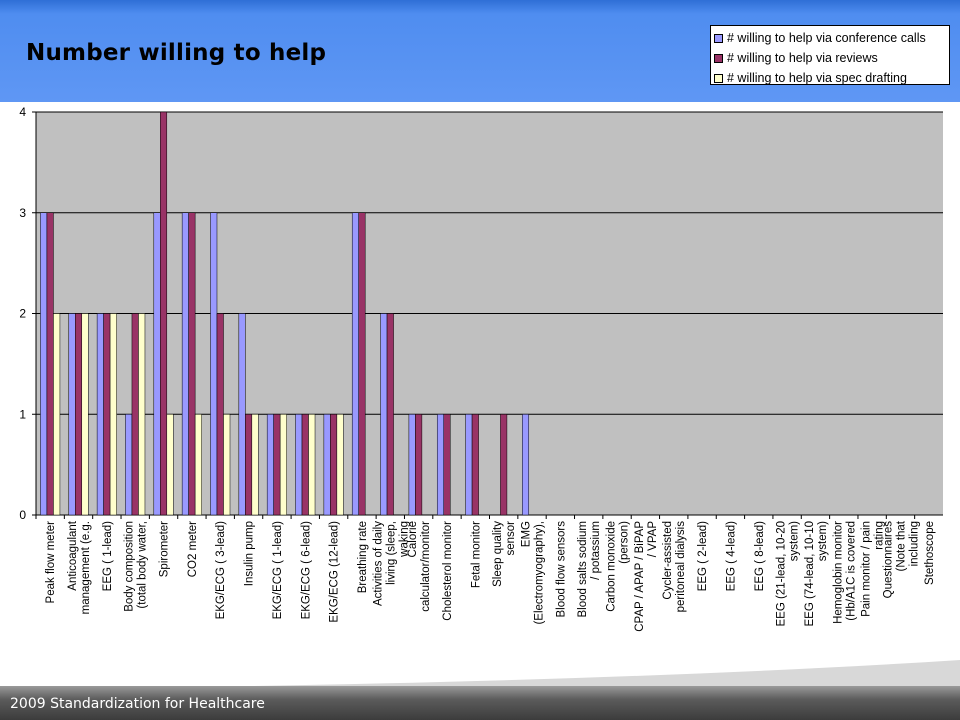 This screenshot has width=960, height=720. I want to click on x-tick-label: Insulin pump, so click(250, 553).